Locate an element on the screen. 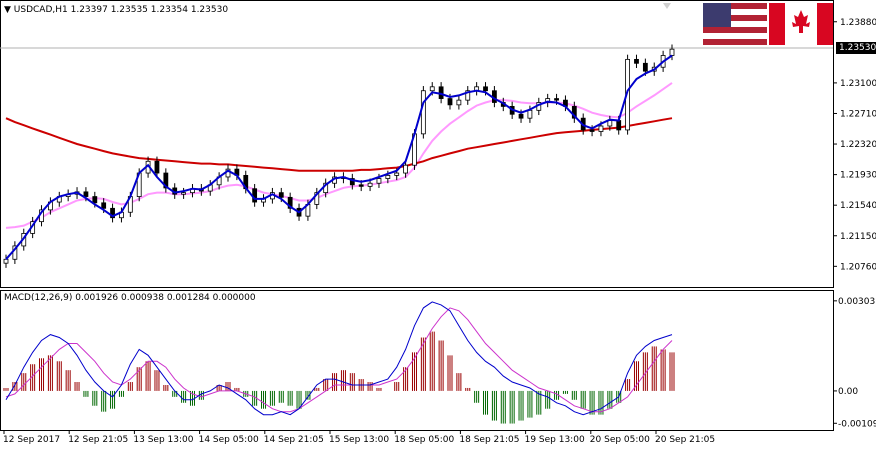 The width and height of the screenshot is (876, 451). us-flag-icon is located at coordinates (735, 24).